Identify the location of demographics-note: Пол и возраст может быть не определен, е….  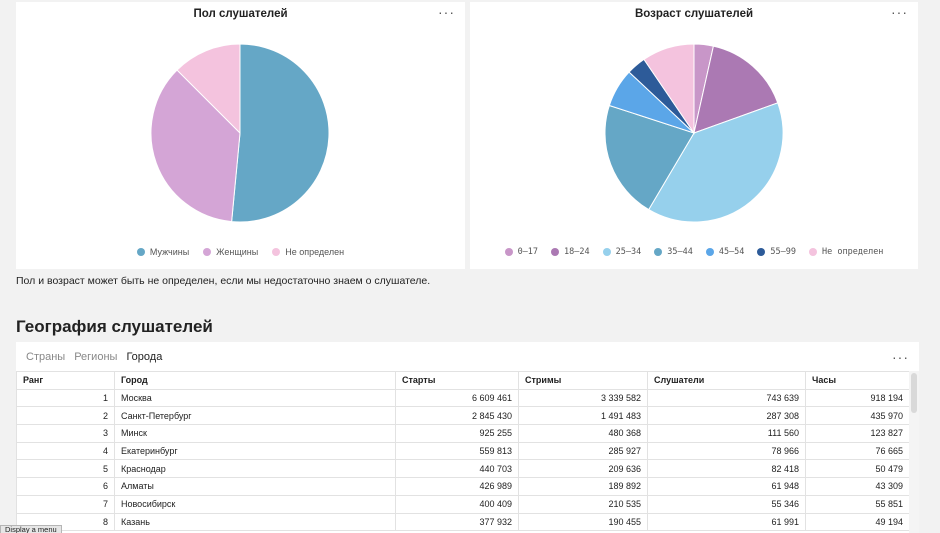
(223, 281).